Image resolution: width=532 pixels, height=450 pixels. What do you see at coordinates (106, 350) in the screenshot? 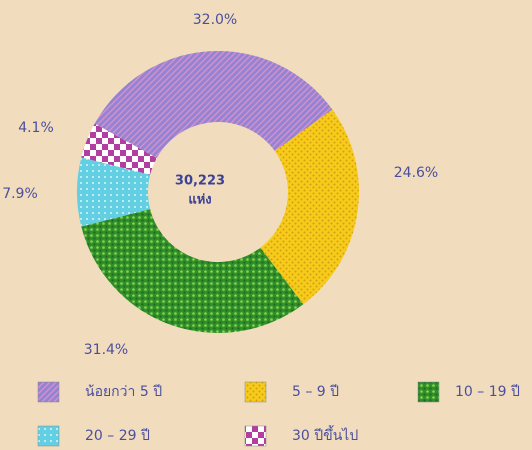
I see `value-label: 31.4%` at bounding box center [106, 350].